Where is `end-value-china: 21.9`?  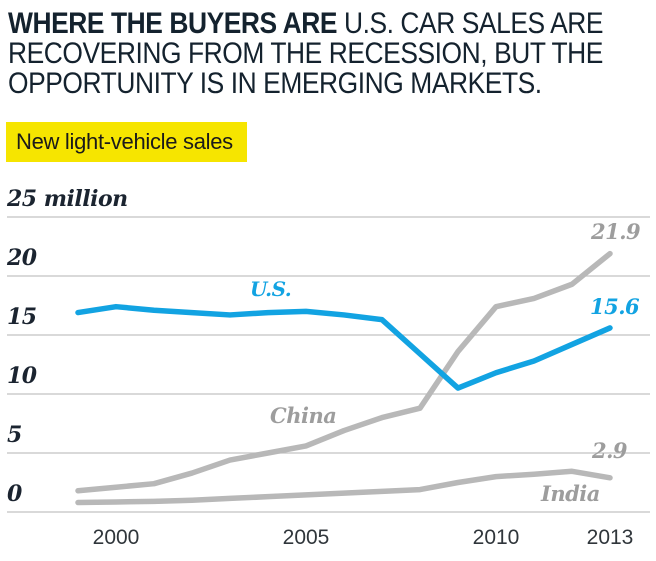 end-value-china: 21.9 is located at coordinates (616, 231).